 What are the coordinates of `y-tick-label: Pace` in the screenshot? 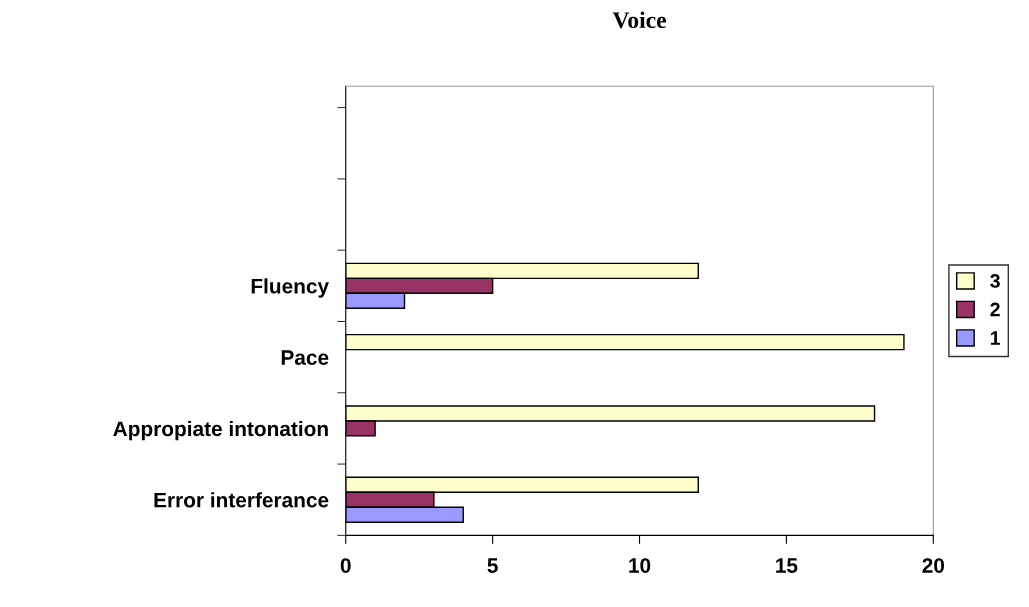 It's located at (305, 357).